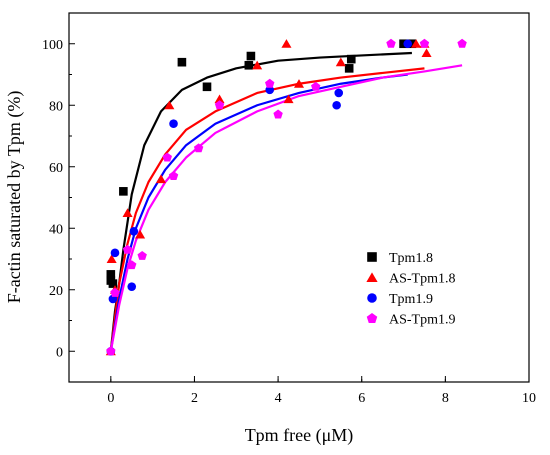  What do you see at coordinates (14, 197) in the screenshot?
I see `y-axis-title: F-actin saturated by Tpm (%)` at bounding box center [14, 197].